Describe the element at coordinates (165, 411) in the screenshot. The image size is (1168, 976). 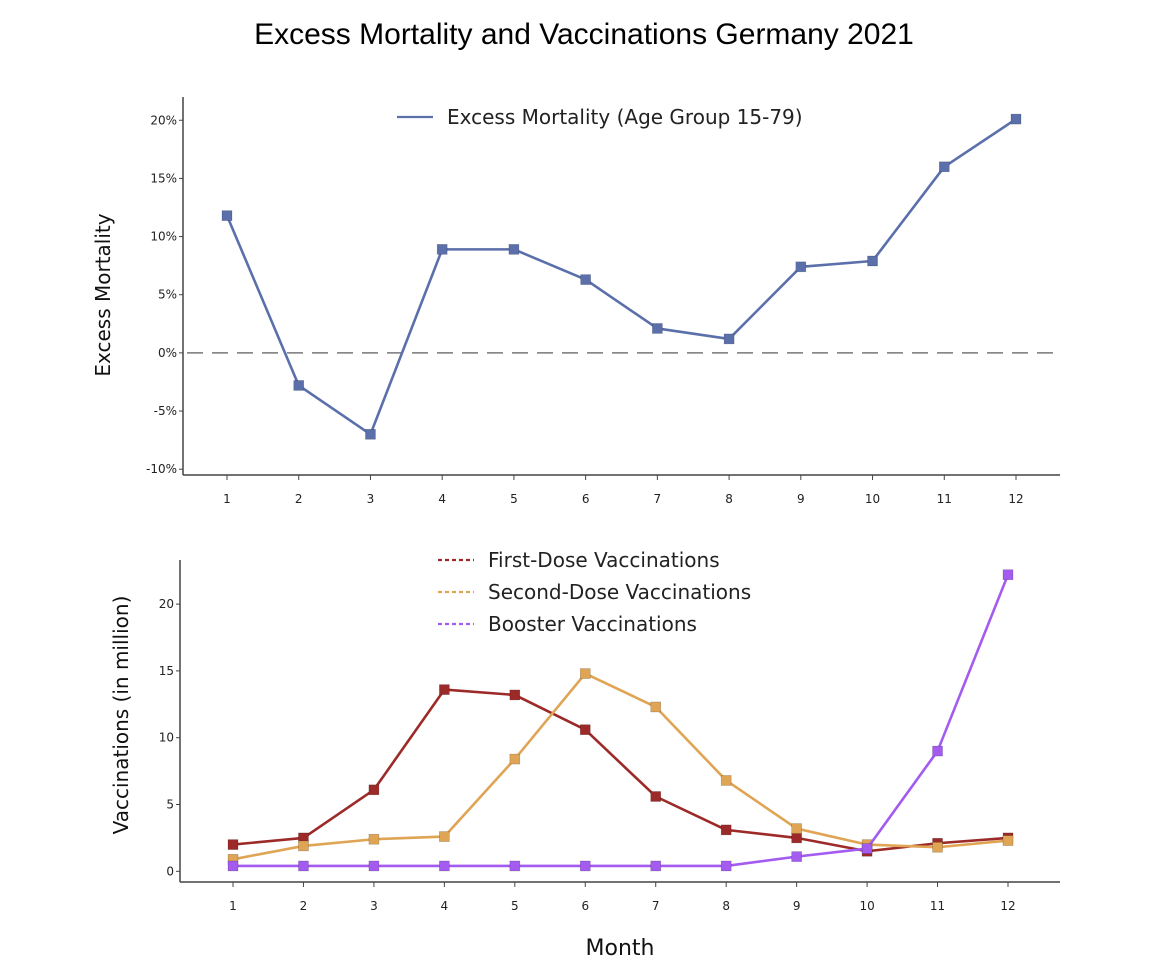
I see `y-tick-label: -5%` at that location.